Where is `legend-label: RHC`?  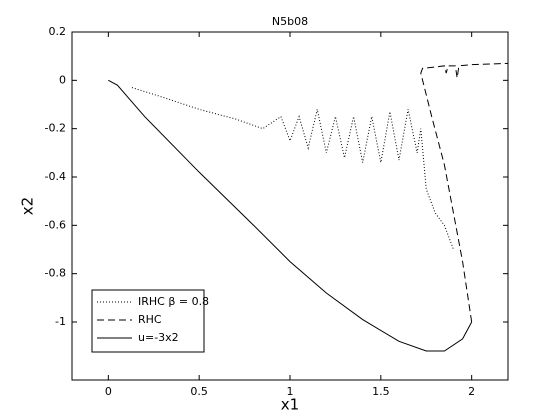 legend-label: RHC is located at coordinates (150, 319).